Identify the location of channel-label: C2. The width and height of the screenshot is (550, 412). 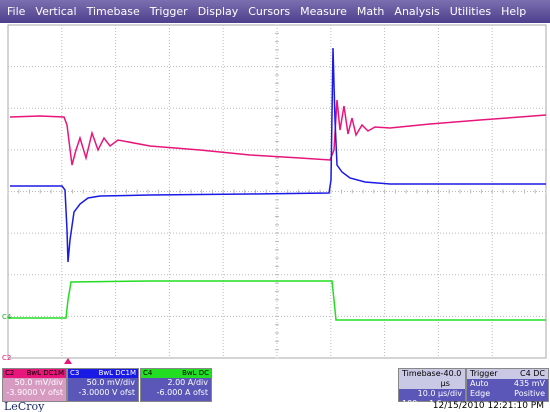
(10, 373).